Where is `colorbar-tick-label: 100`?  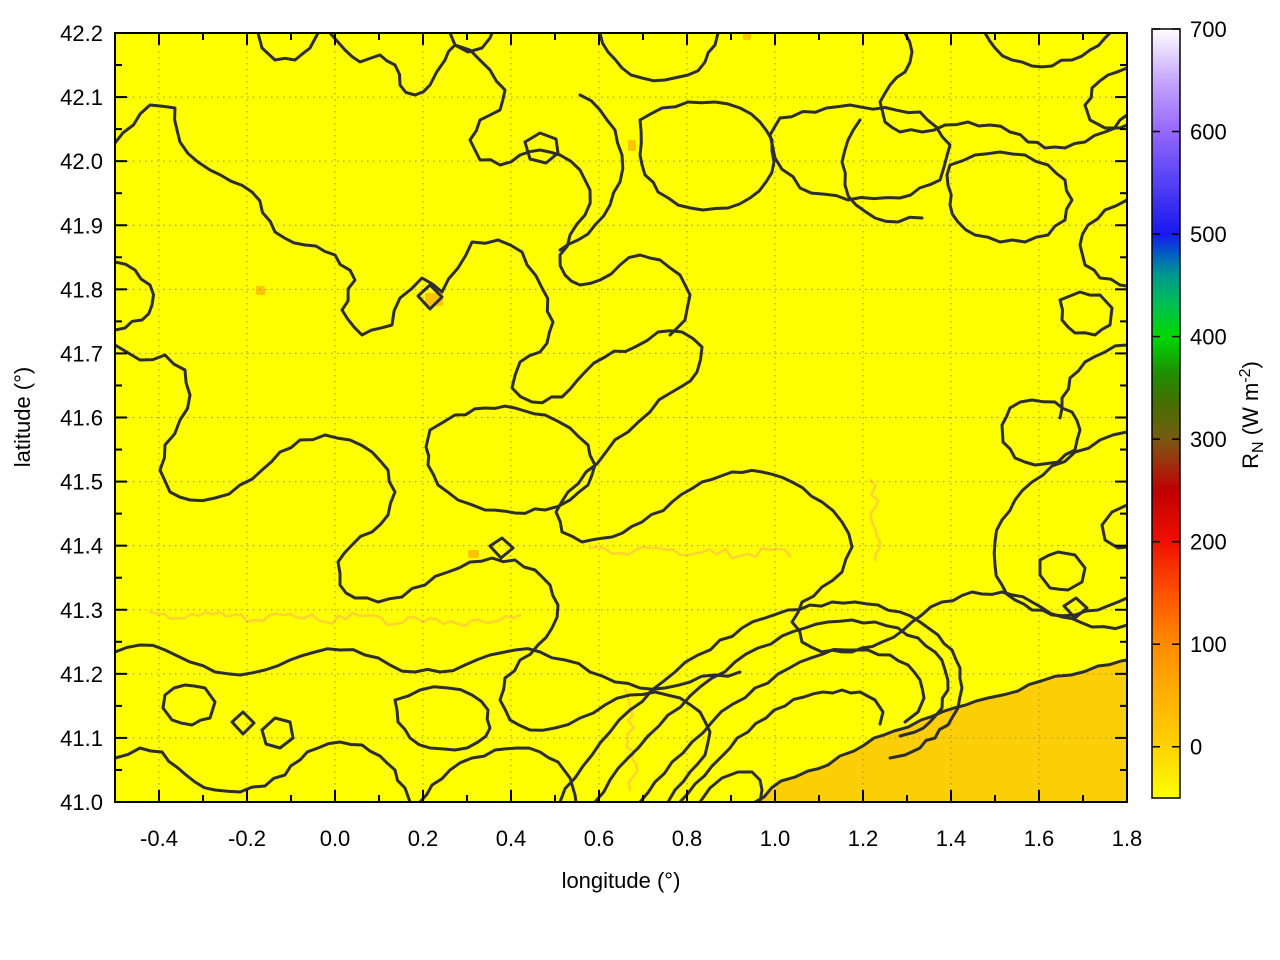
colorbar-tick-label: 100 is located at coordinates (1208, 644).